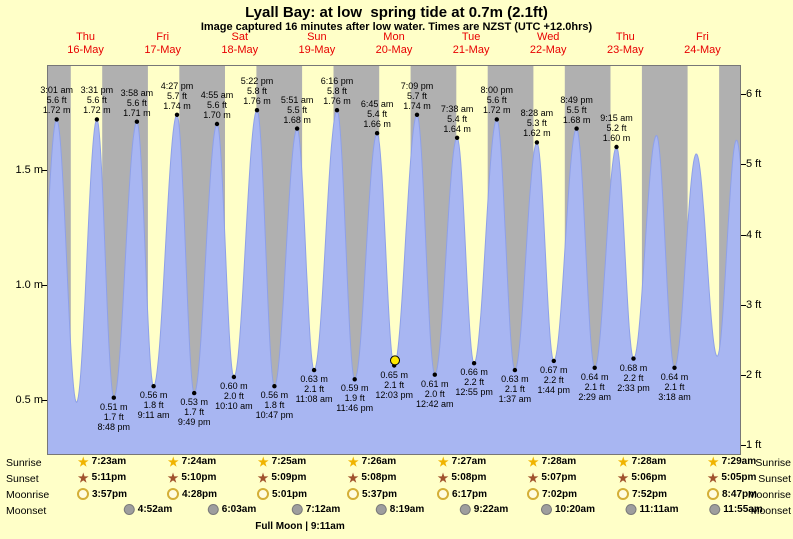 The width and height of the screenshot is (793, 539). What do you see at coordinates (101, 494) in the screenshot?
I see `moonrise-entry: 3:57pm` at bounding box center [101, 494].